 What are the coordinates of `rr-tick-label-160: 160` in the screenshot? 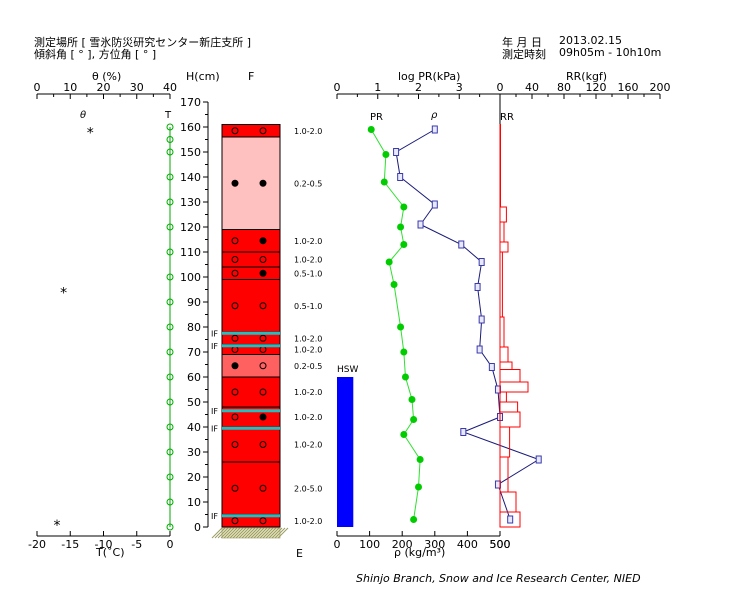 It's located at (628, 87).